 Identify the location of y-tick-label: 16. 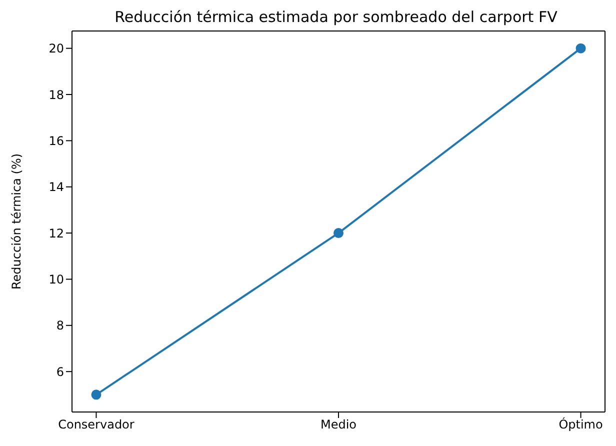
(56, 141).